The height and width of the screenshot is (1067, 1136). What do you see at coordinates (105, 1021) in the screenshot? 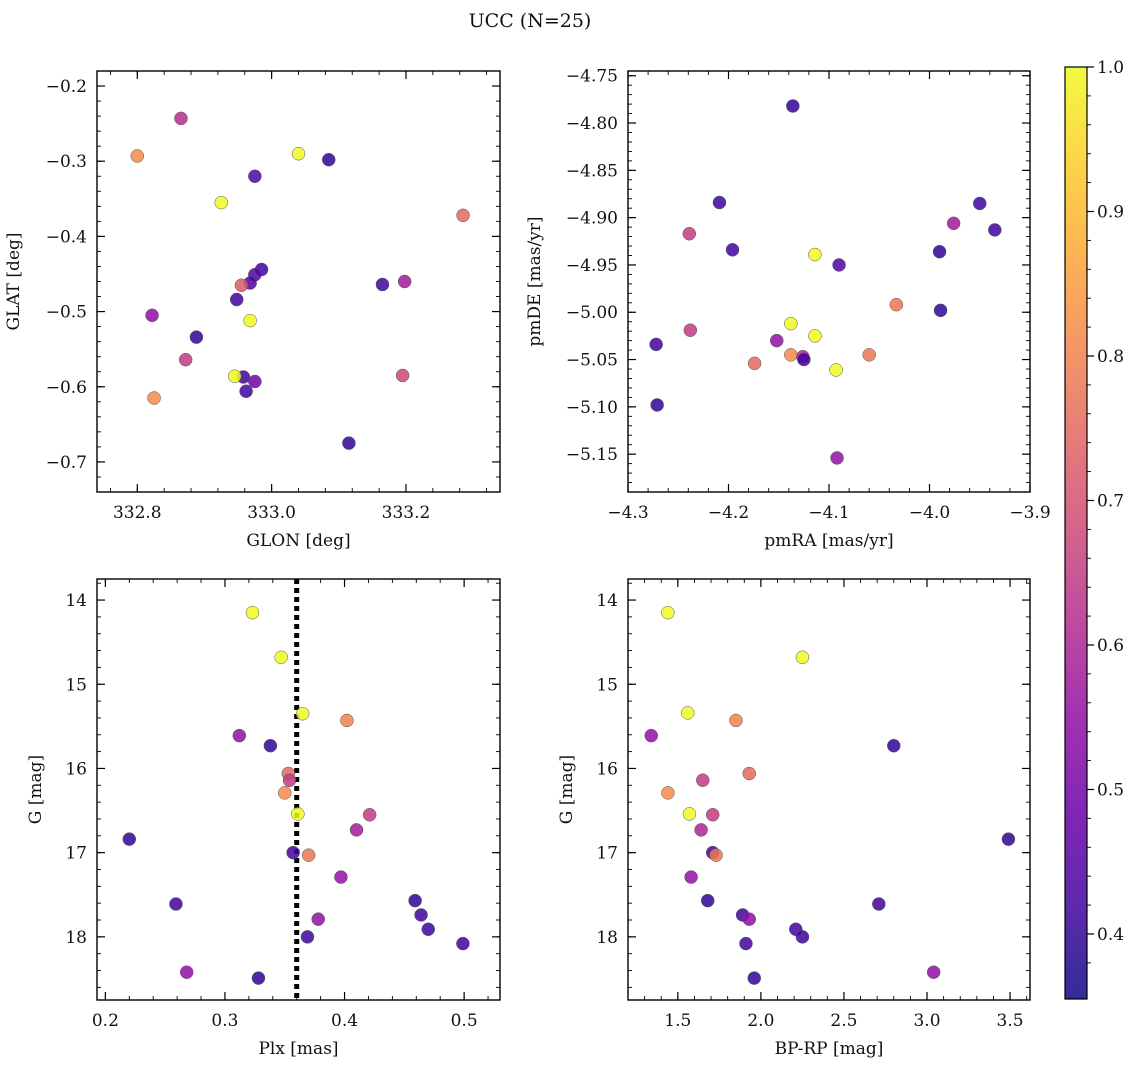
I see `x-tick-label: 0.2` at bounding box center [105, 1021].